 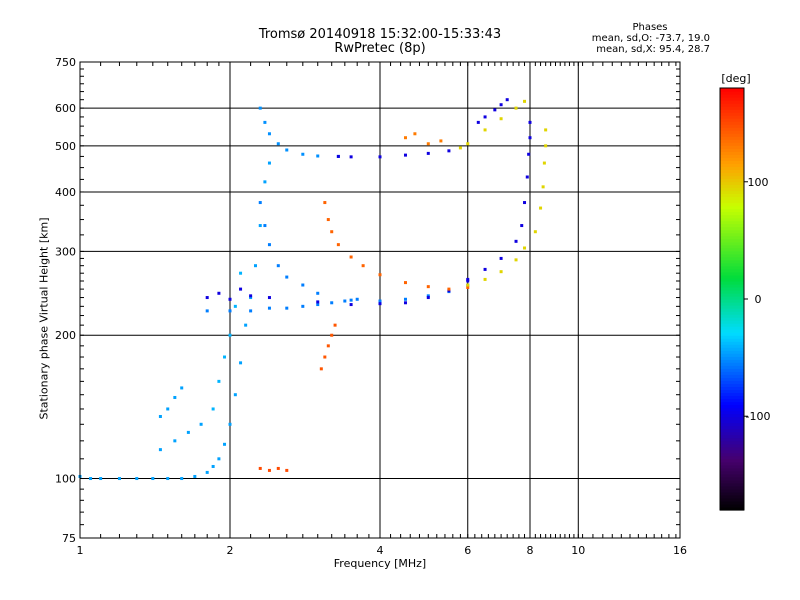 I want to click on colorbar-tick-label: 100, so click(x=758, y=182).